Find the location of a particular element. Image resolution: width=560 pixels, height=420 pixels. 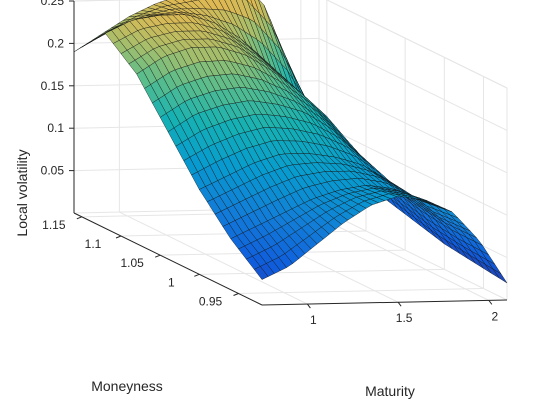

z-tick-label: 0.2 is located at coordinates (55, 43).